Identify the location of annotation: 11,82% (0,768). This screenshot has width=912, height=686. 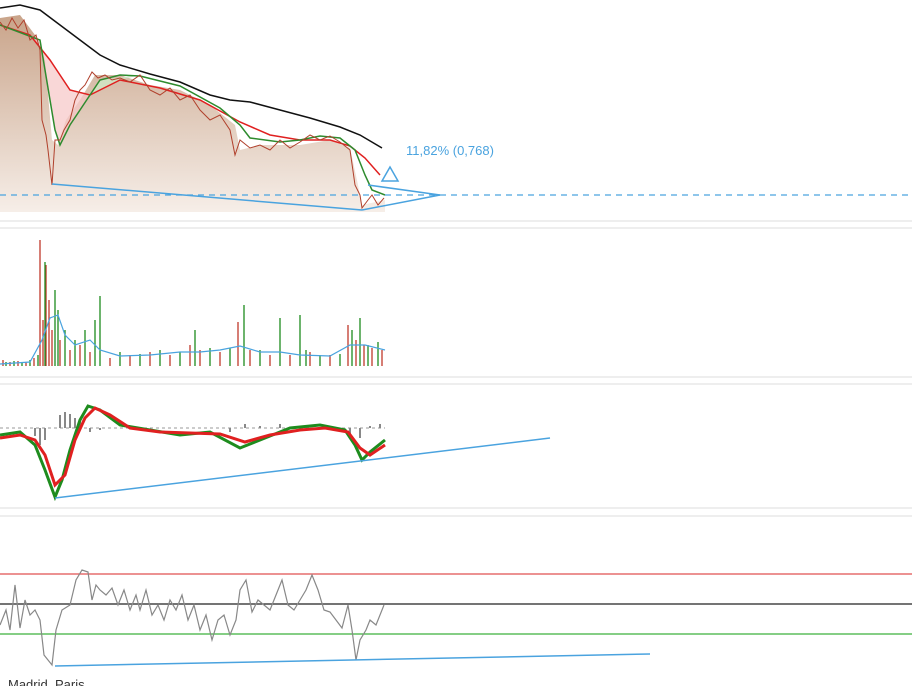
(450, 150).